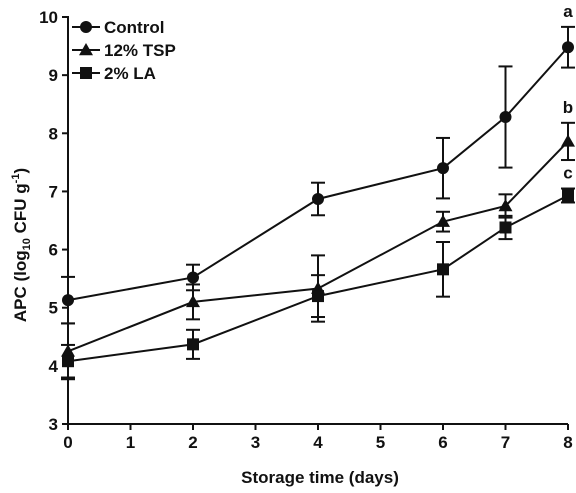  What do you see at coordinates (320, 477) in the screenshot?
I see `x-axis-label: Storage time (days)` at bounding box center [320, 477].